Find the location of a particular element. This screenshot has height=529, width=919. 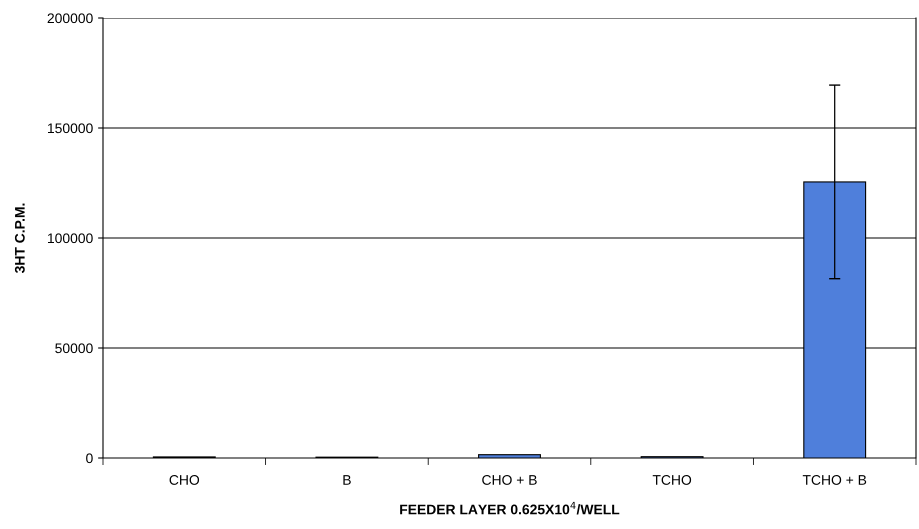

x-tick-label: B is located at coordinates (347, 480).